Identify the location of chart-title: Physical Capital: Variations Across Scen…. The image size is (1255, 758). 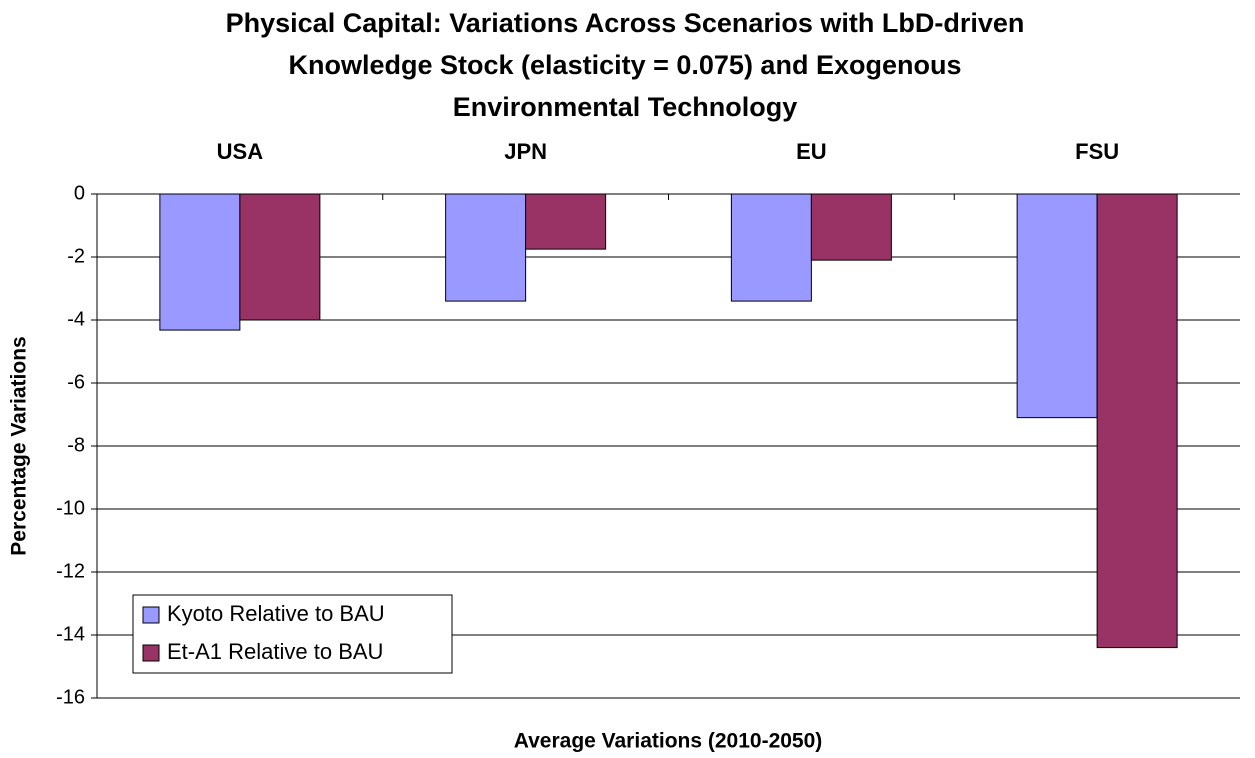
(625, 23).